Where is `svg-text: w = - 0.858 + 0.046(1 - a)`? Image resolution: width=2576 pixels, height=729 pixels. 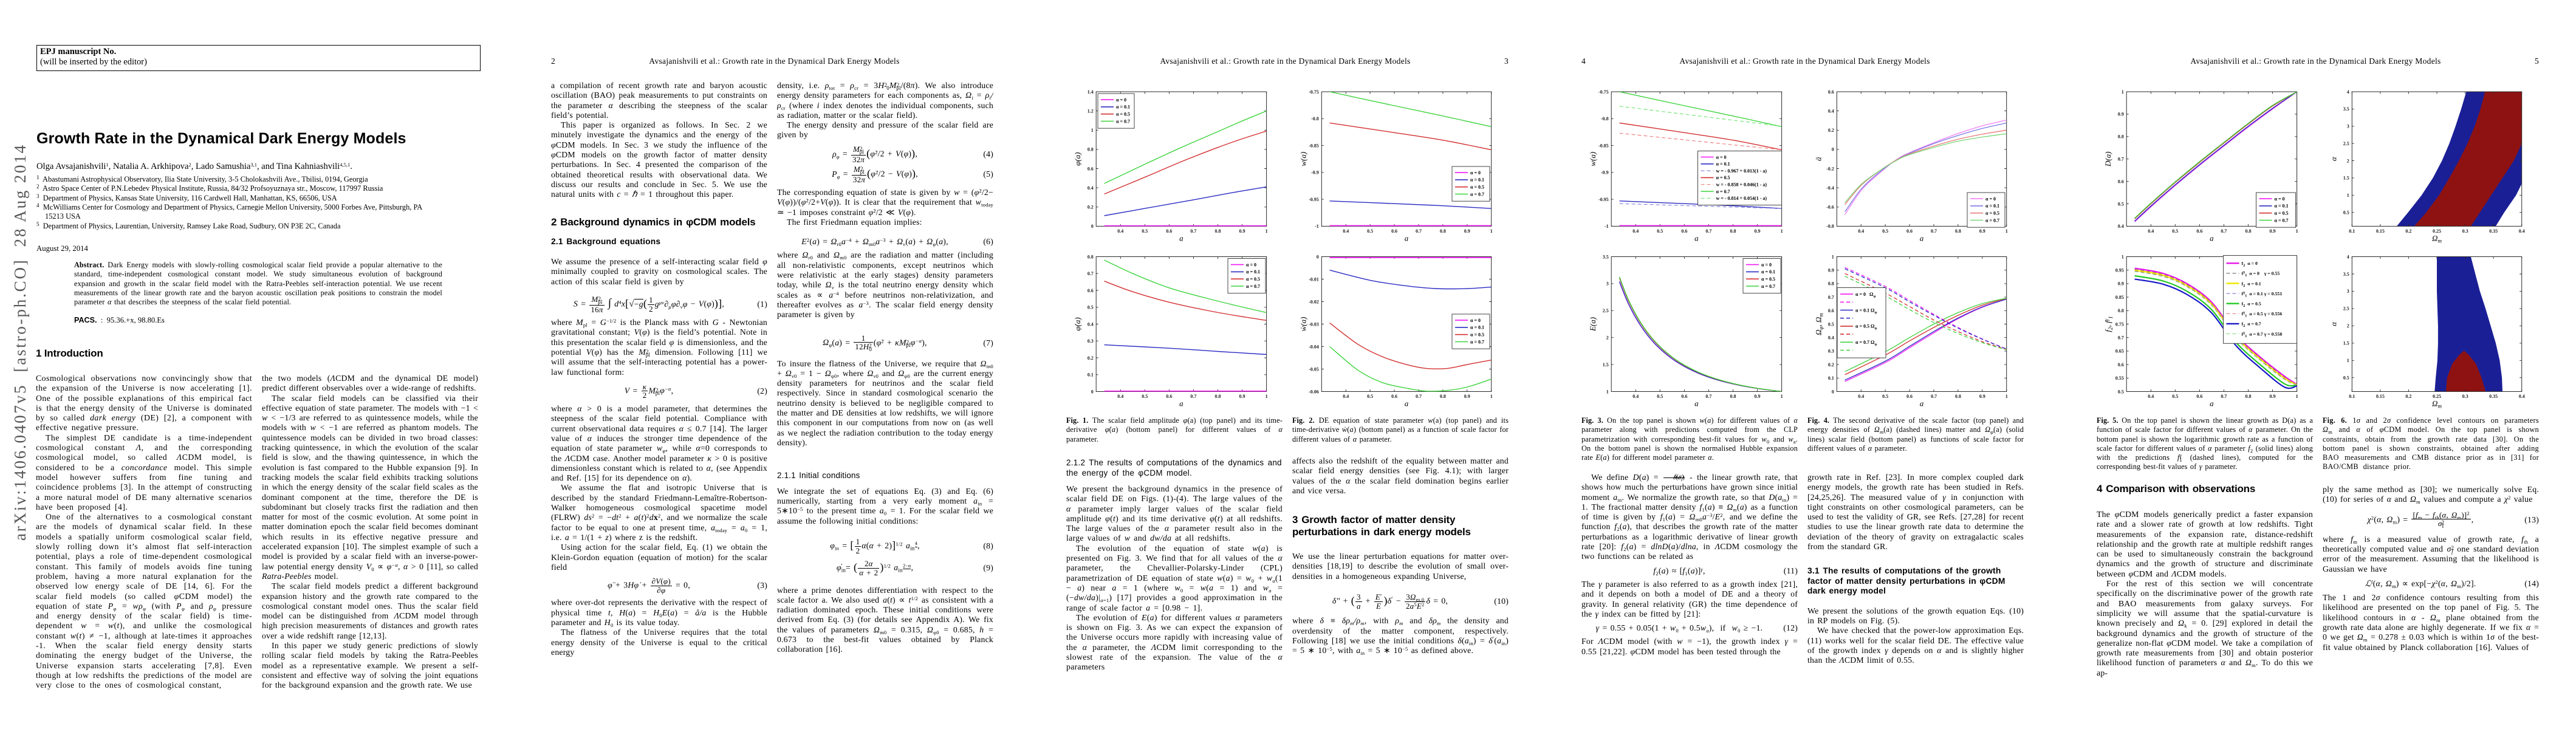 svg-text: w = - 0.858 + 0.046(1 - a) is located at coordinates (1741, 185).